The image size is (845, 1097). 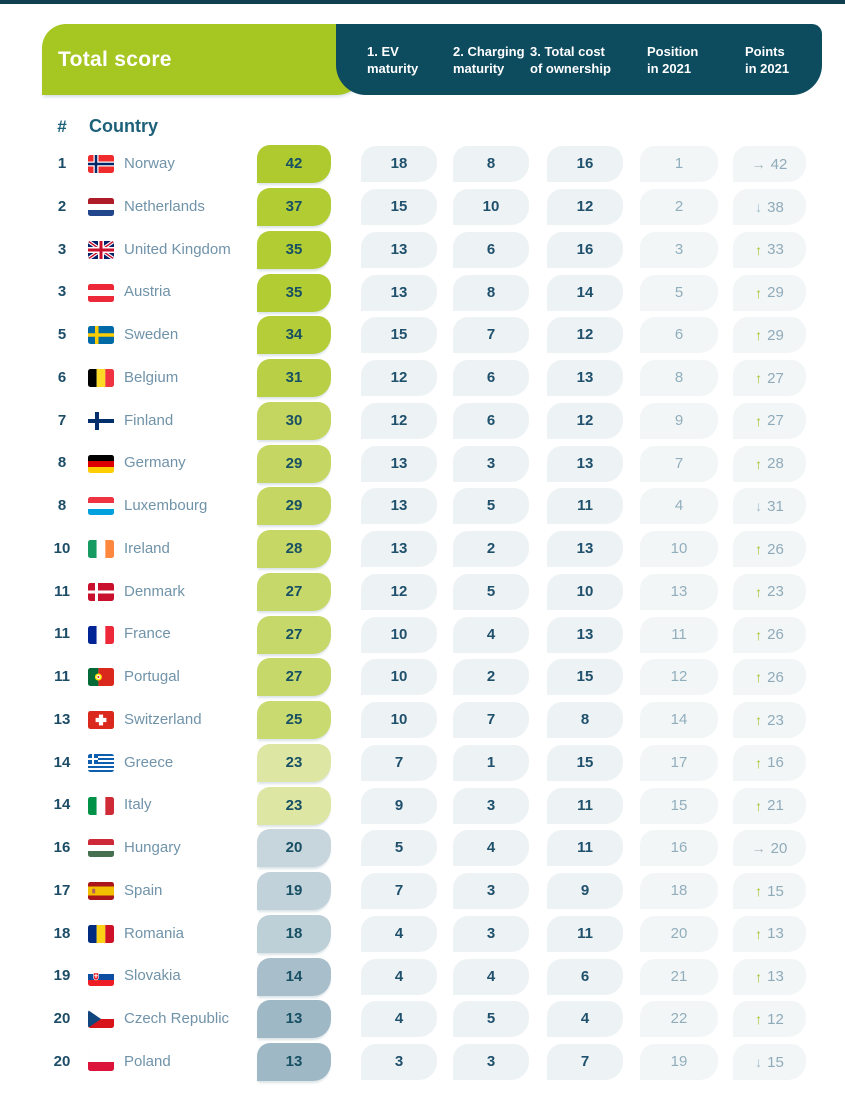 What do you see at coordinates (585, 976) in the screenshot?
I see `total-cost-value: 6` at bounding box center [585, 976].